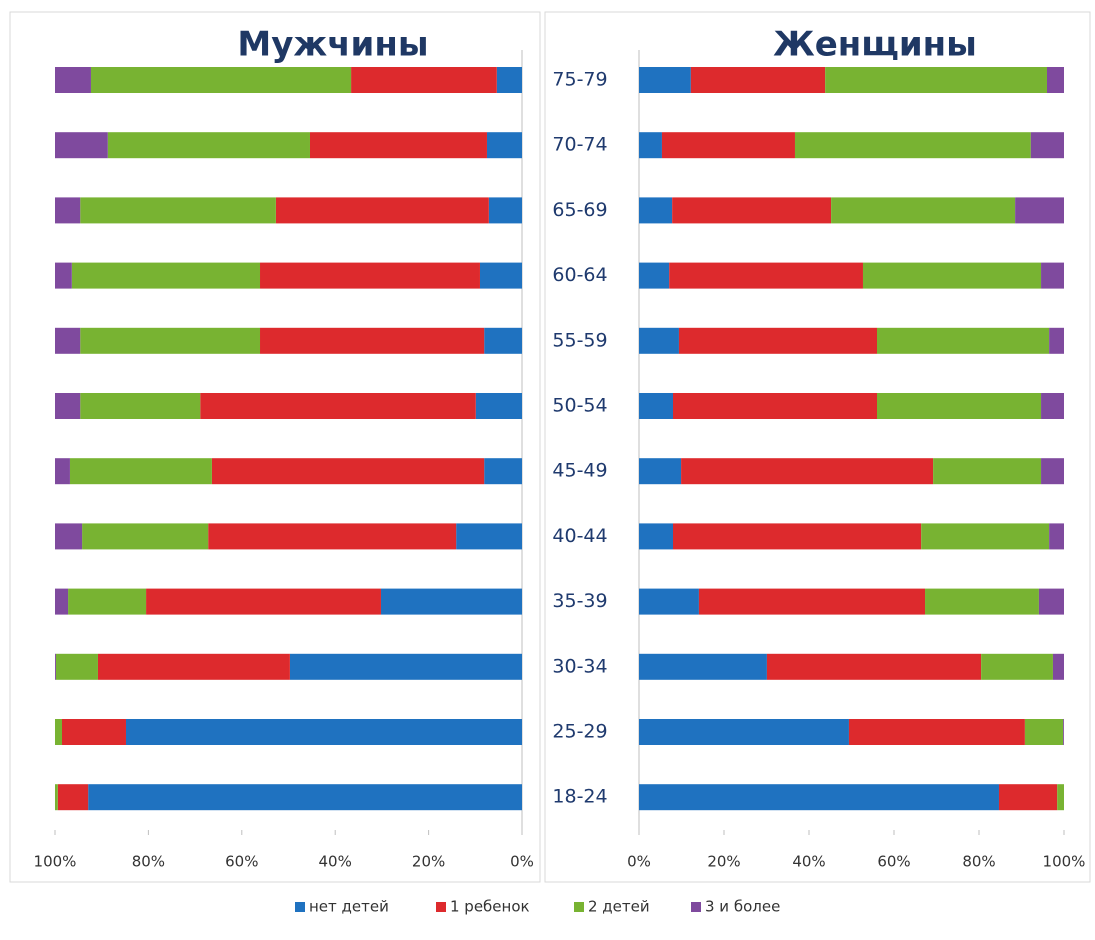  I want to click on category-label: 55-59, so click(579, 340).